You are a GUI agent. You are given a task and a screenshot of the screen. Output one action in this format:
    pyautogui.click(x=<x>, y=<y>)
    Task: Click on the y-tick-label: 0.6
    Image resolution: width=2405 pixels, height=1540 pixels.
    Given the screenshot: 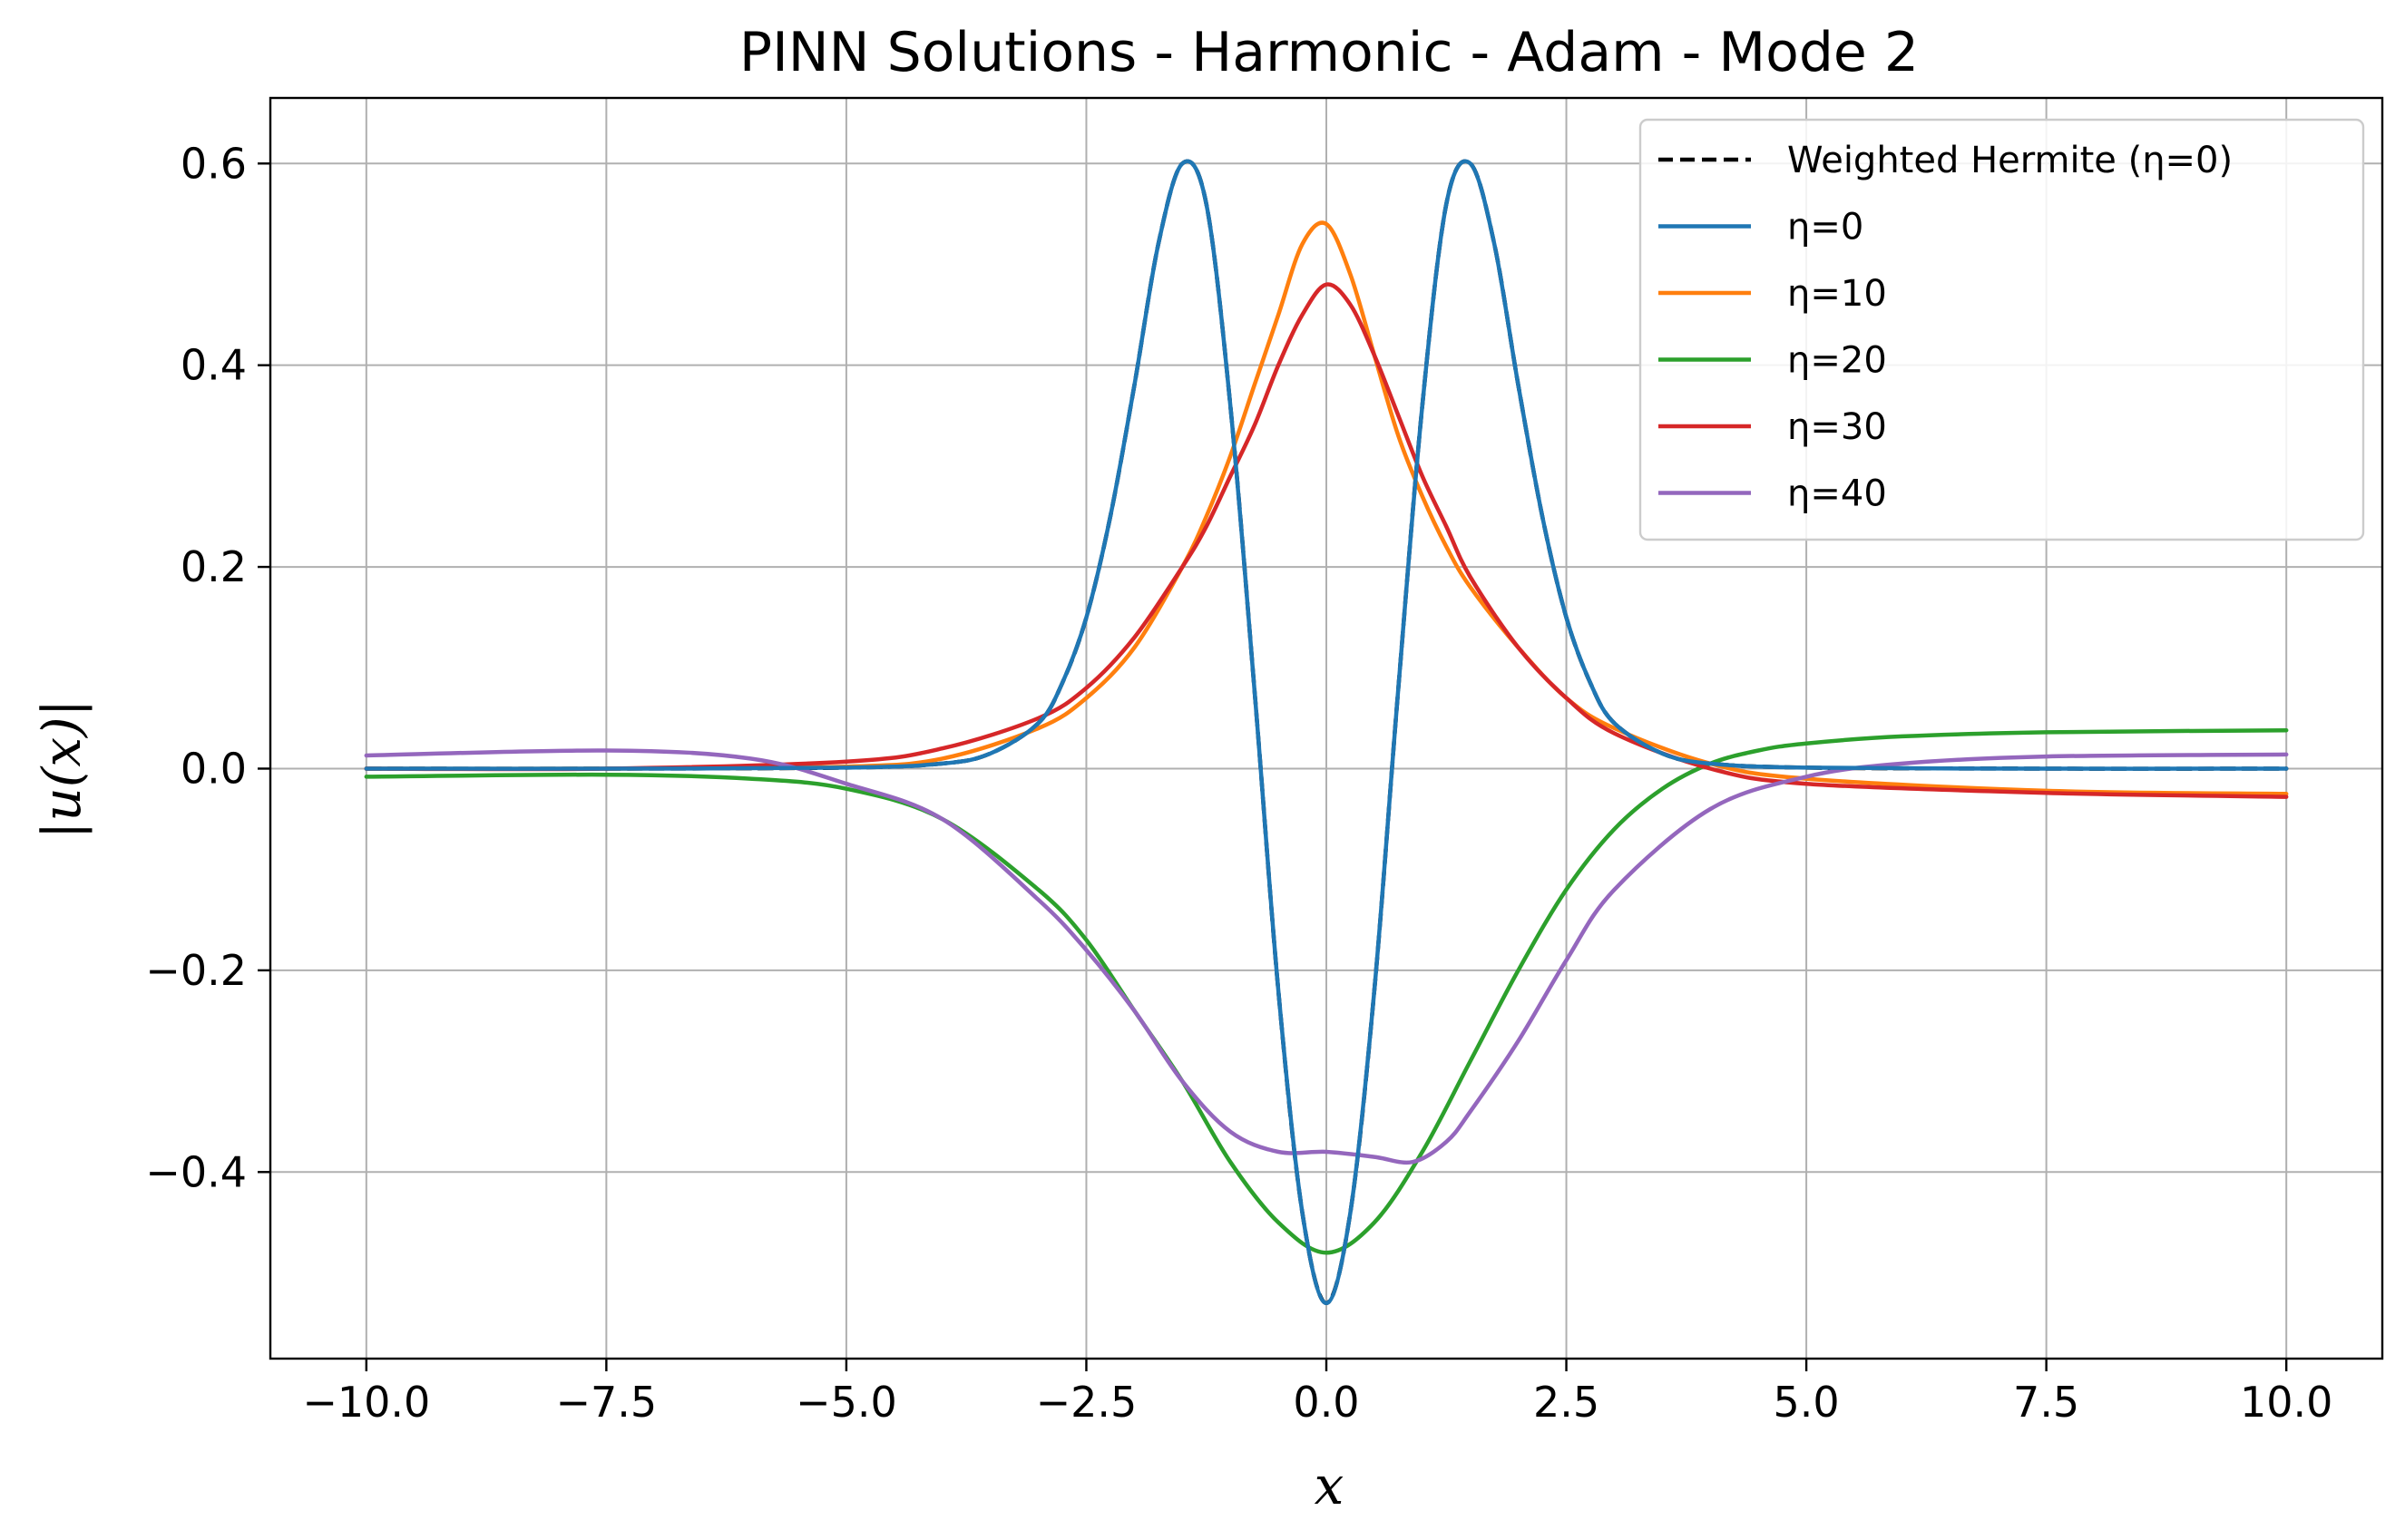 What is the action you would take?
    pyautogui.click(x=214, y=163)
    